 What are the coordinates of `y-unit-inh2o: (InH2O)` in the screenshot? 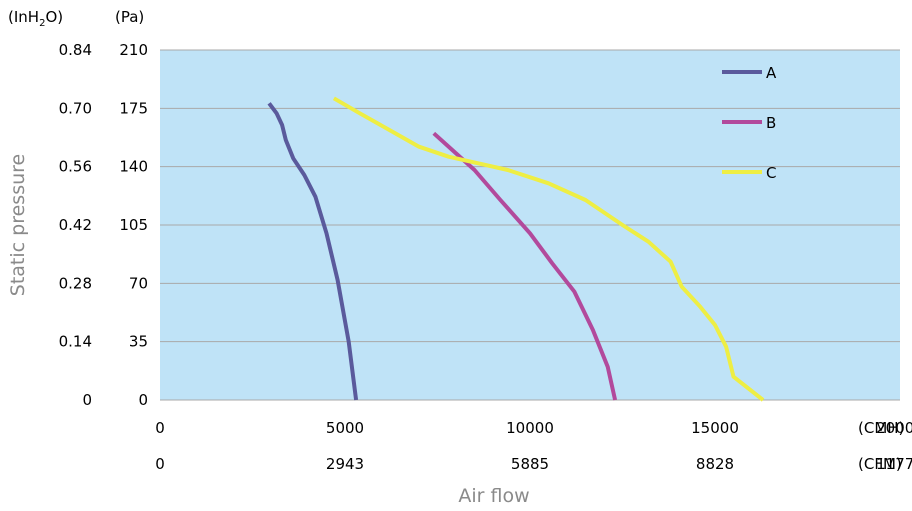 It's located at (35, 18).